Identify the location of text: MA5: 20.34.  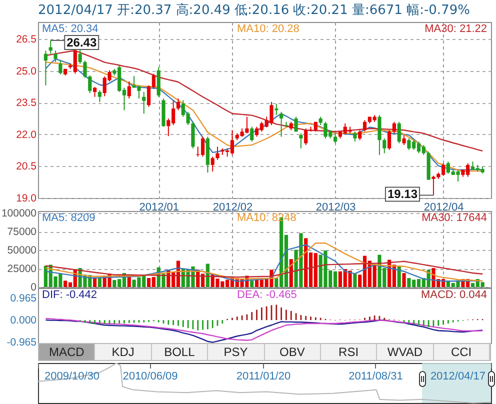
(70, 29).